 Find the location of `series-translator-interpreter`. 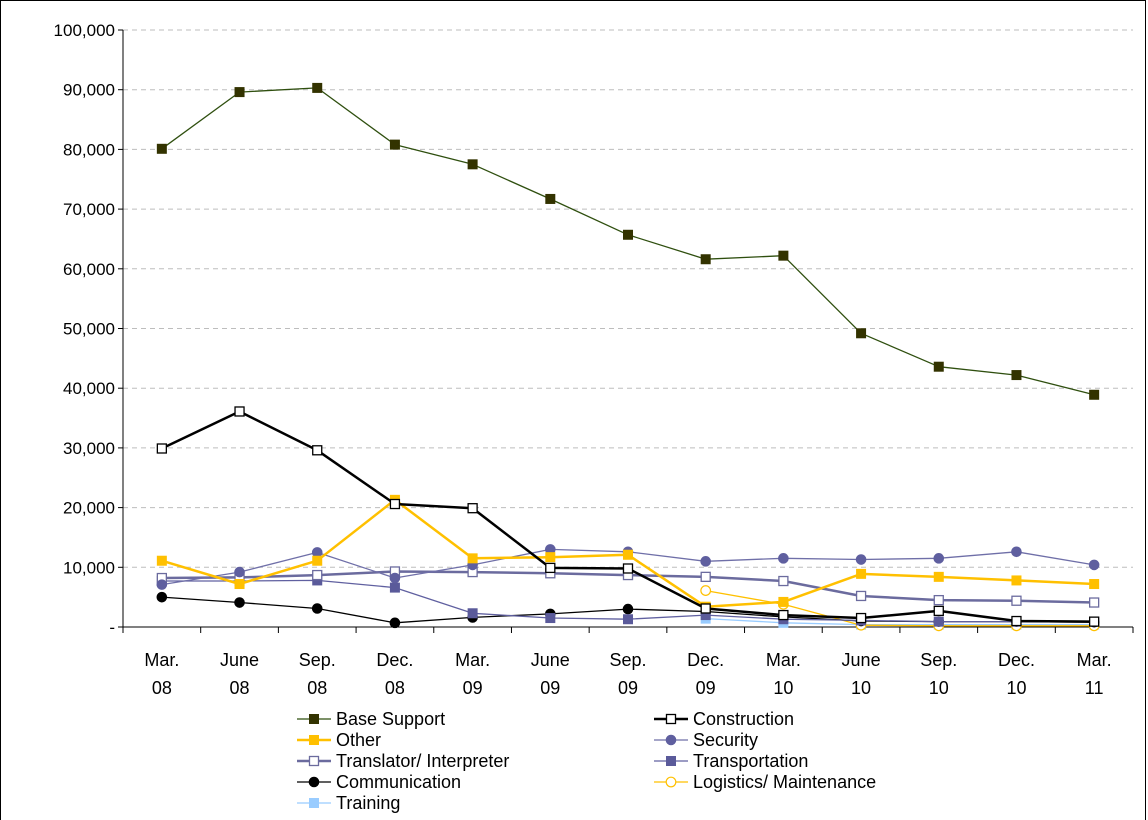

series-translator-interpreter is located at coordinates (628, 587).